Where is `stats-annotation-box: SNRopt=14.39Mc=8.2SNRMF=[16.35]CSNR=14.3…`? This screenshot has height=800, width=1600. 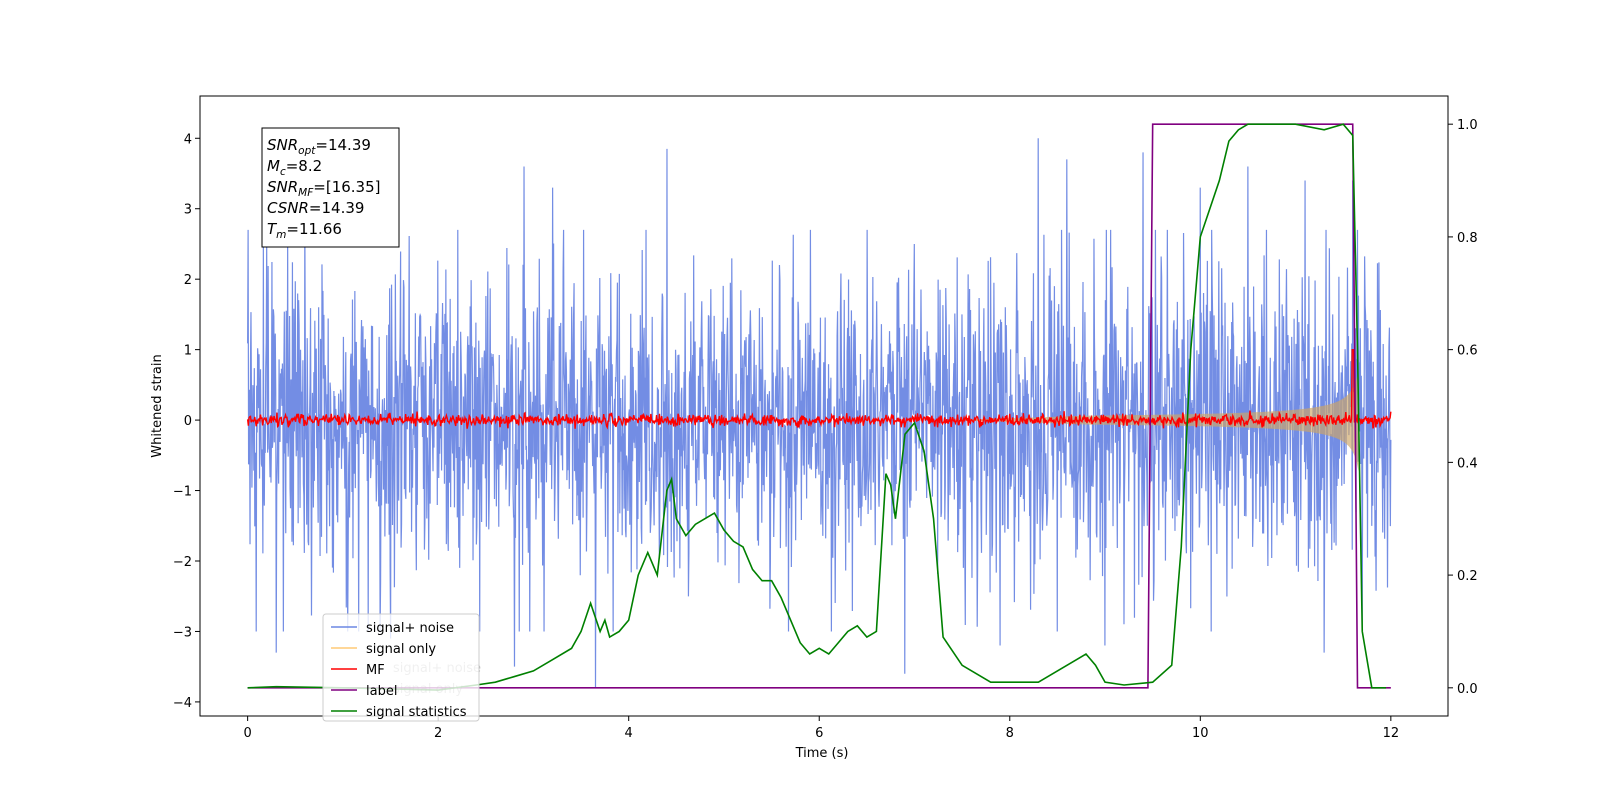 stats-annotation-box: SNRopt=14.39Mc=8.2SNRMF=[16.35]CSNR=14.3… is located at coordinates (330, 187).